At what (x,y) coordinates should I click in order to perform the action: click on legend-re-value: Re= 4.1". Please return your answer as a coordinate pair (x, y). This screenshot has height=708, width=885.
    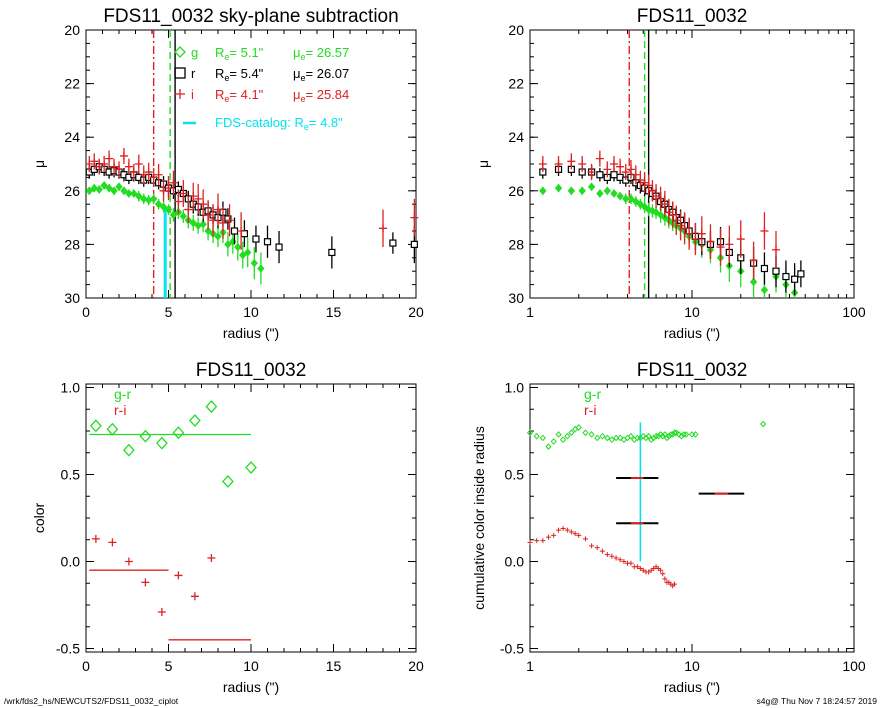
    Looking at the image, I should click on (239, 95).